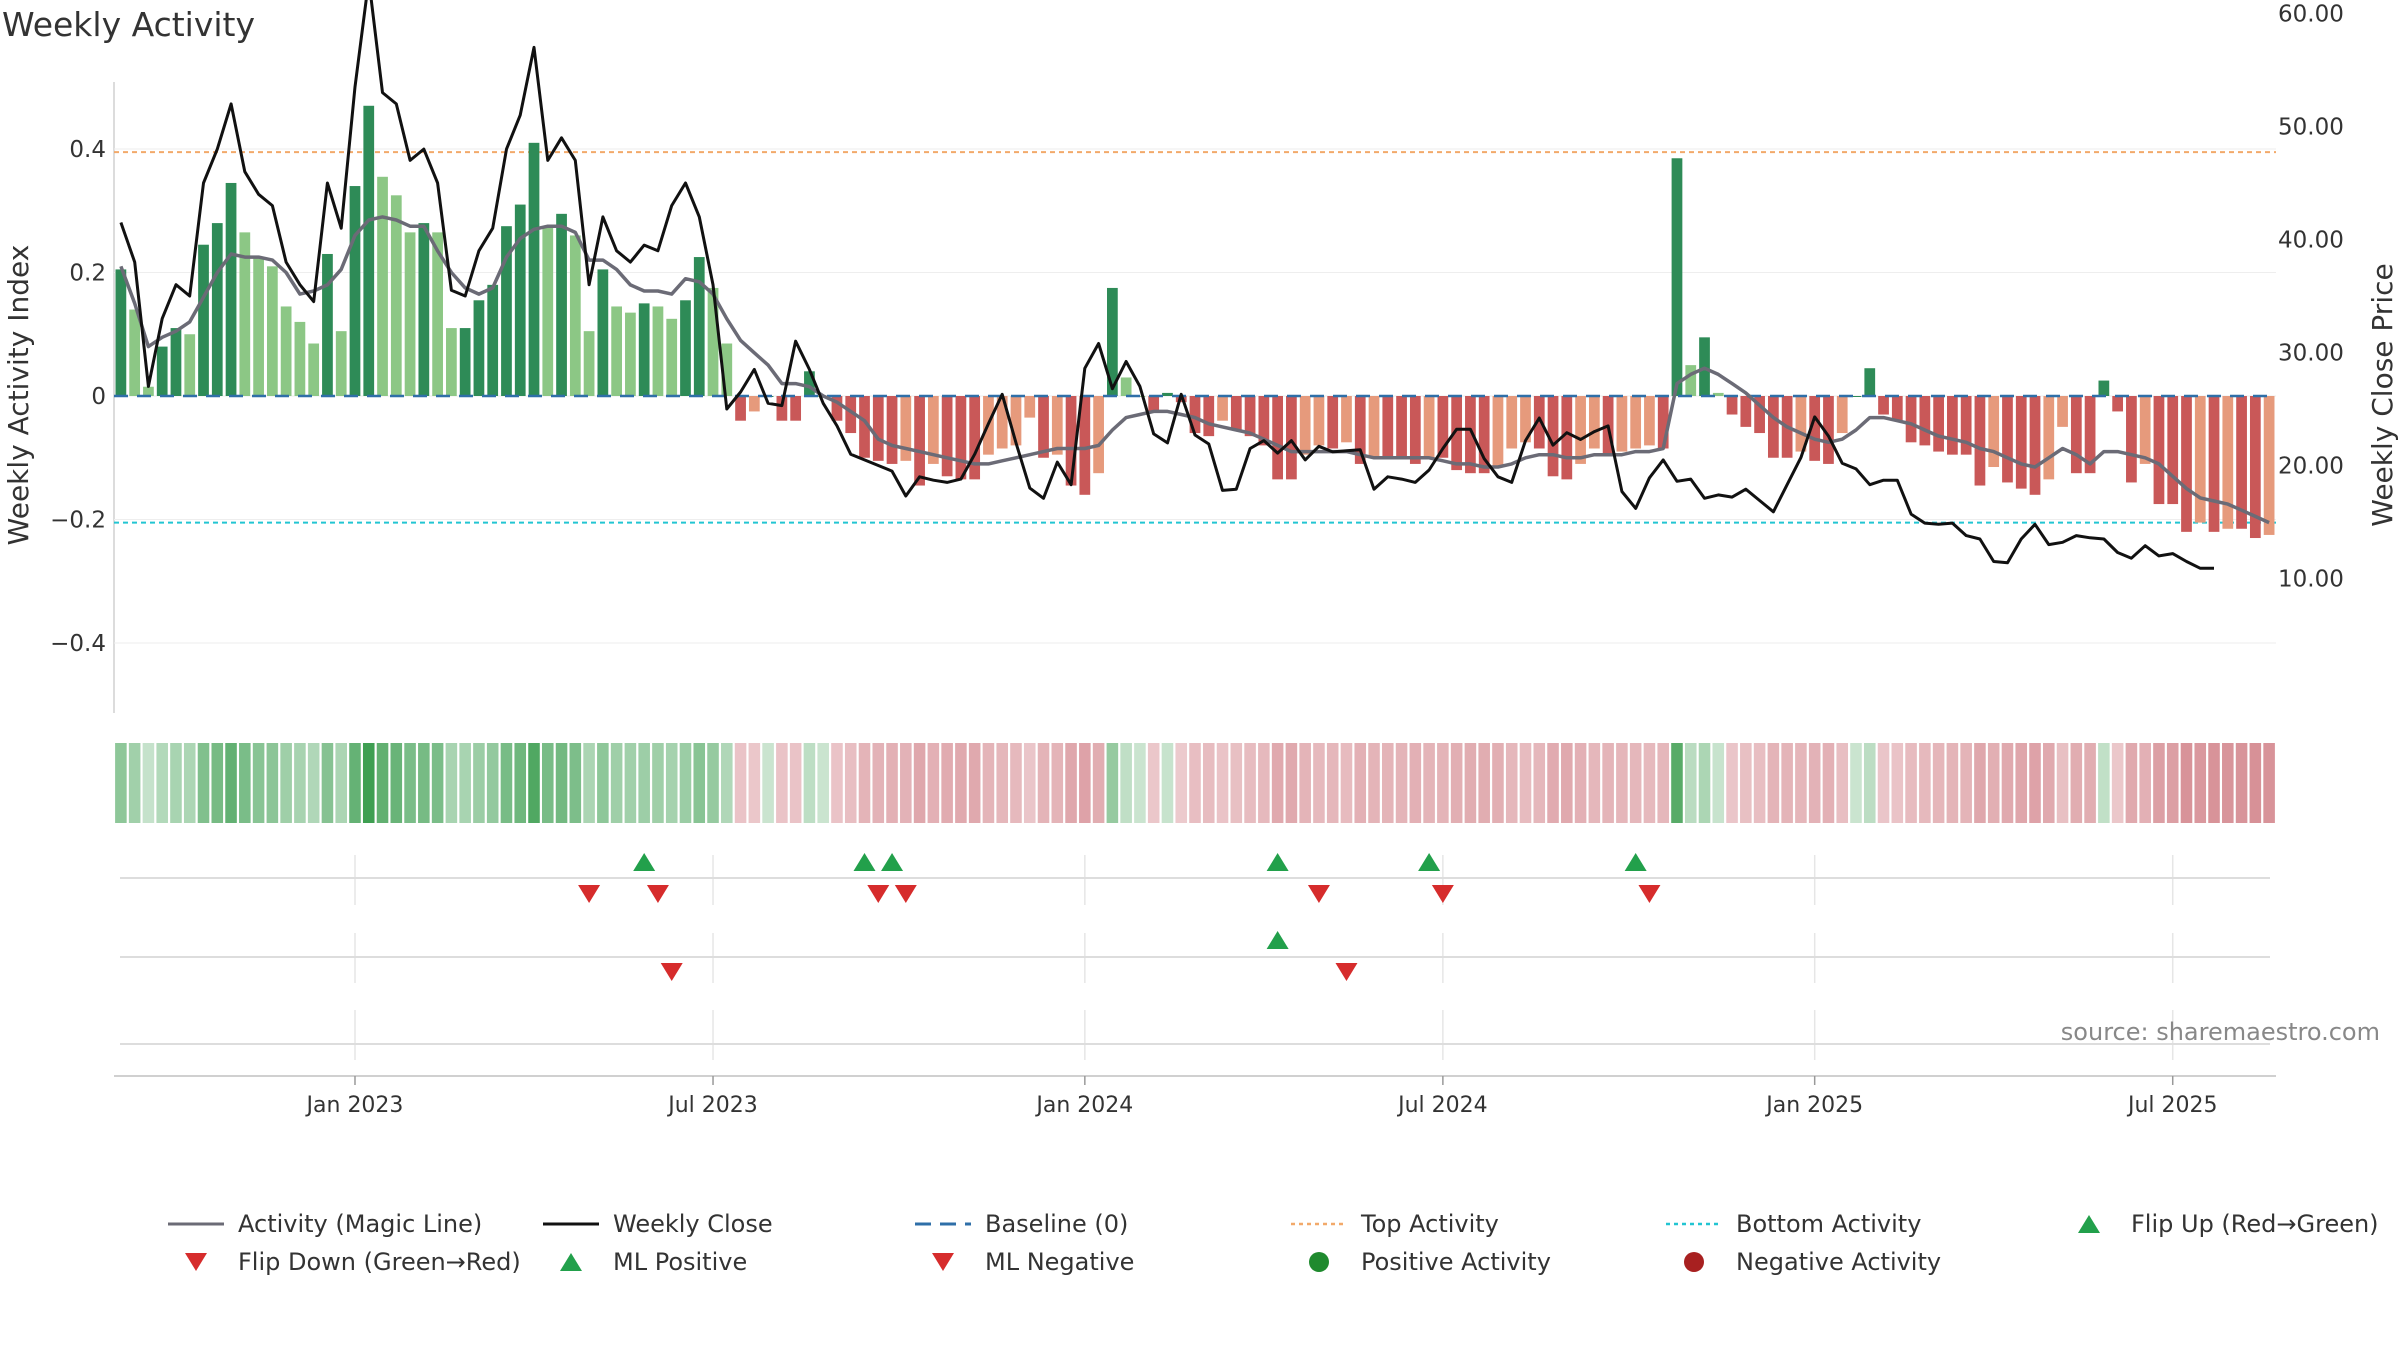  What do you see at coordinates (2311, 128) in the screenshot?
I see `y2-tick-label: 50.00` at bounding box center [2311, 128].